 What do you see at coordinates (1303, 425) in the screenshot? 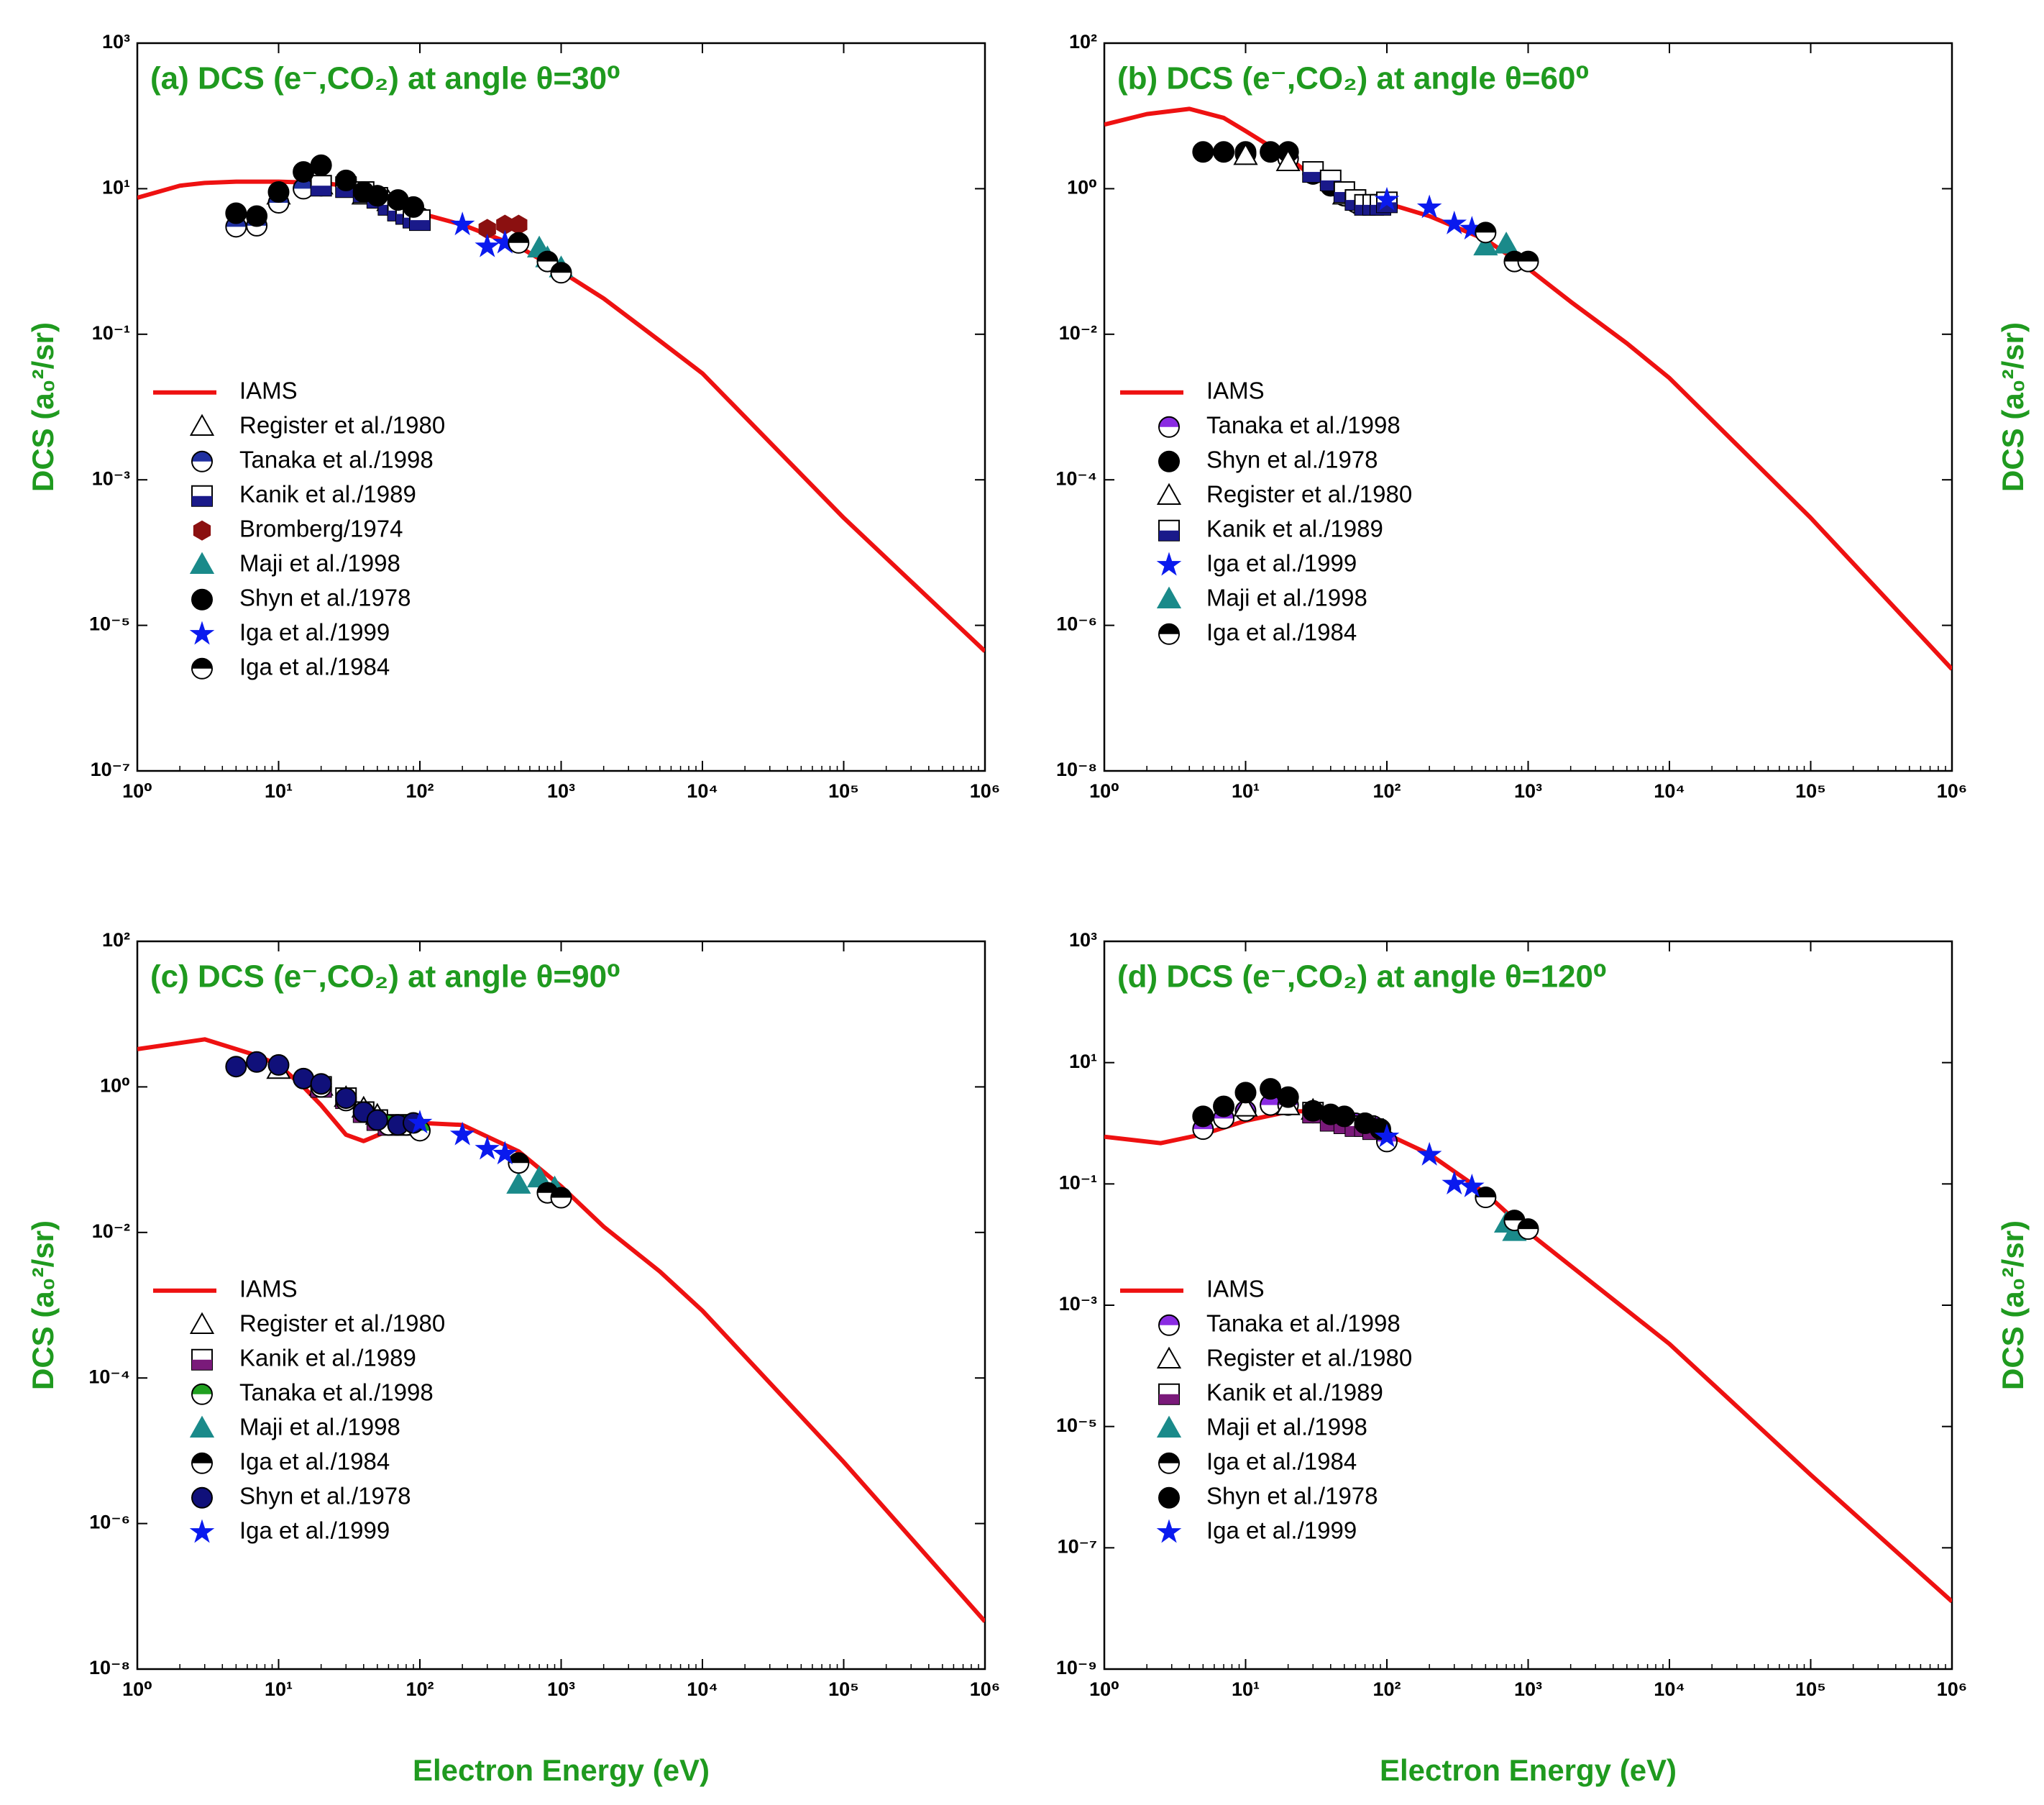
I see `legend-label: Tanaka et al./1998` at bounding box center [1303, 425].